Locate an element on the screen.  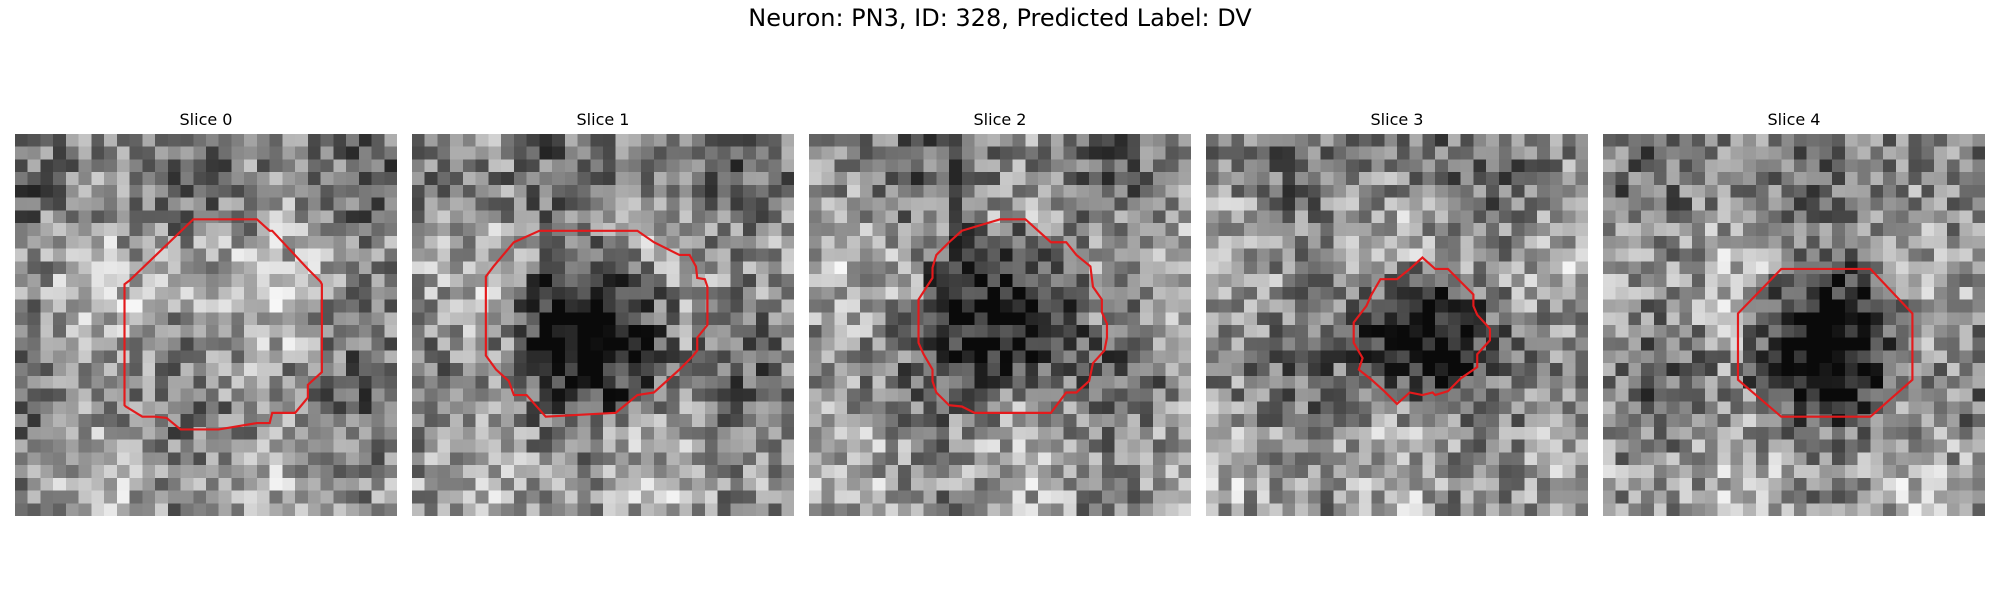
slice-label-4: Slice 4 is located at coordinates (1794, 119).